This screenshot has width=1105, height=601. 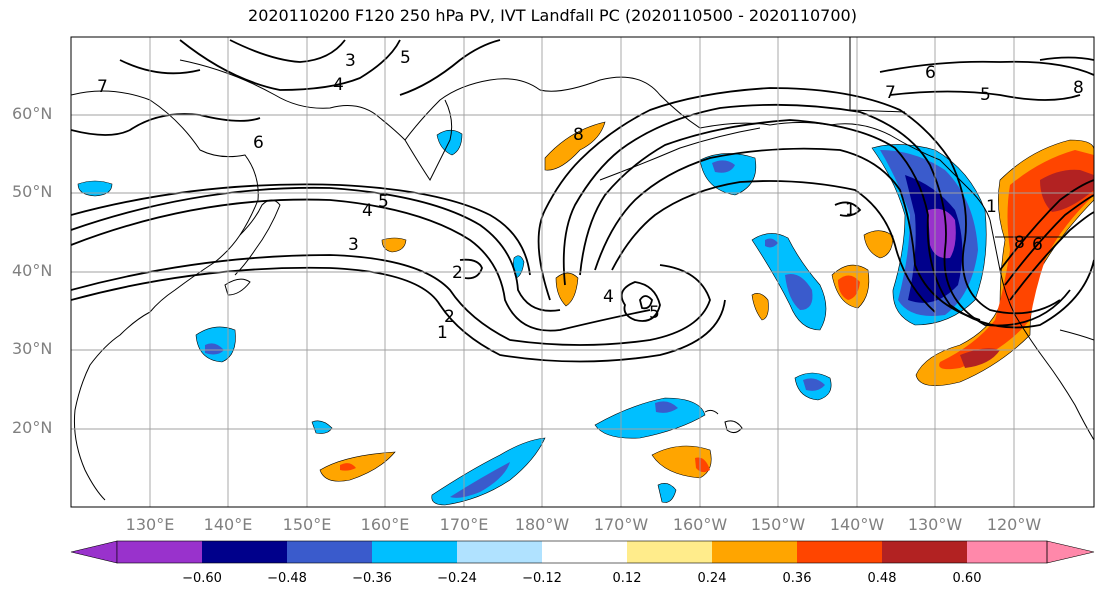 I want to click on lat-label: 60°N, so click(x=32, y=113).